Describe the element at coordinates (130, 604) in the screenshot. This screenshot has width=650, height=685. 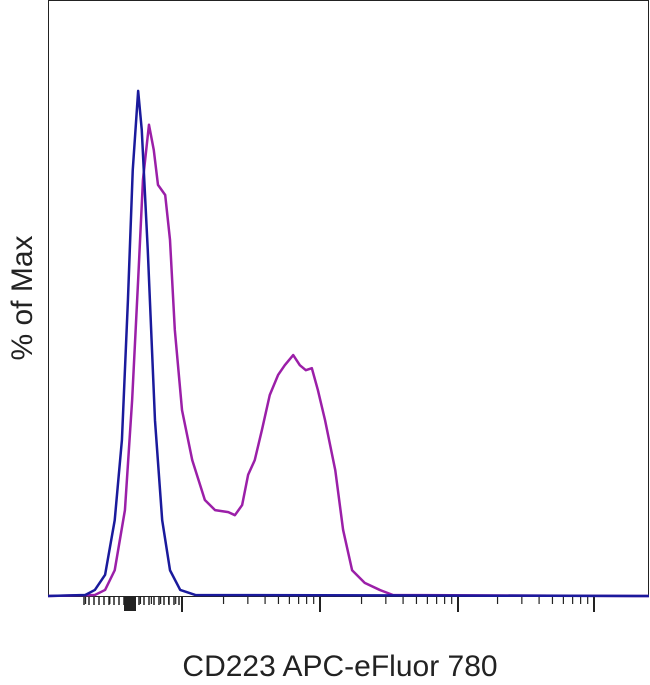
I see `axis-tick-block` at that location.